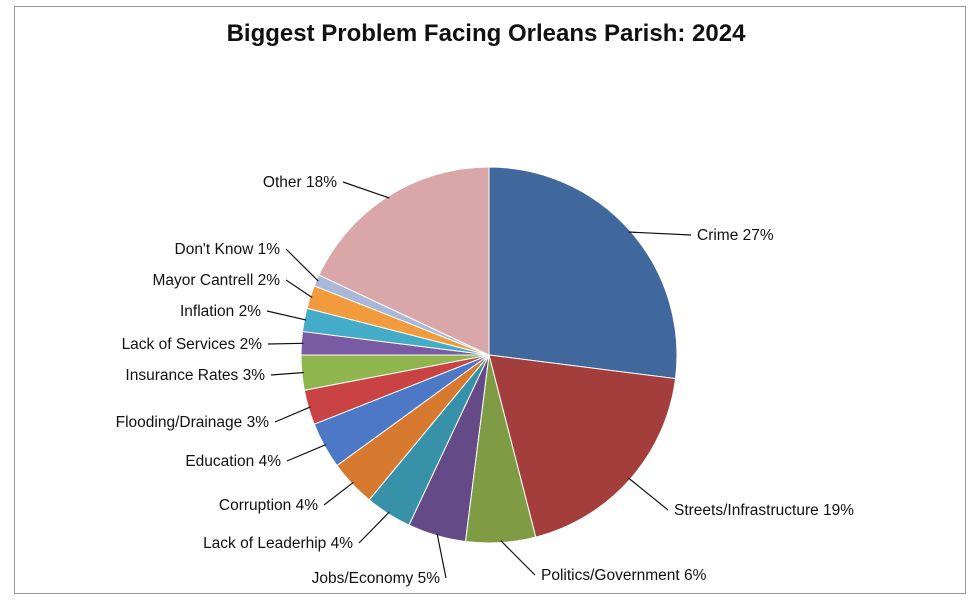 This screenshot has width=980, height=607. Describe the element at coordinates (192, 344) in the screenshot. I see `slice-label: Lack of Services 2%` at that location.